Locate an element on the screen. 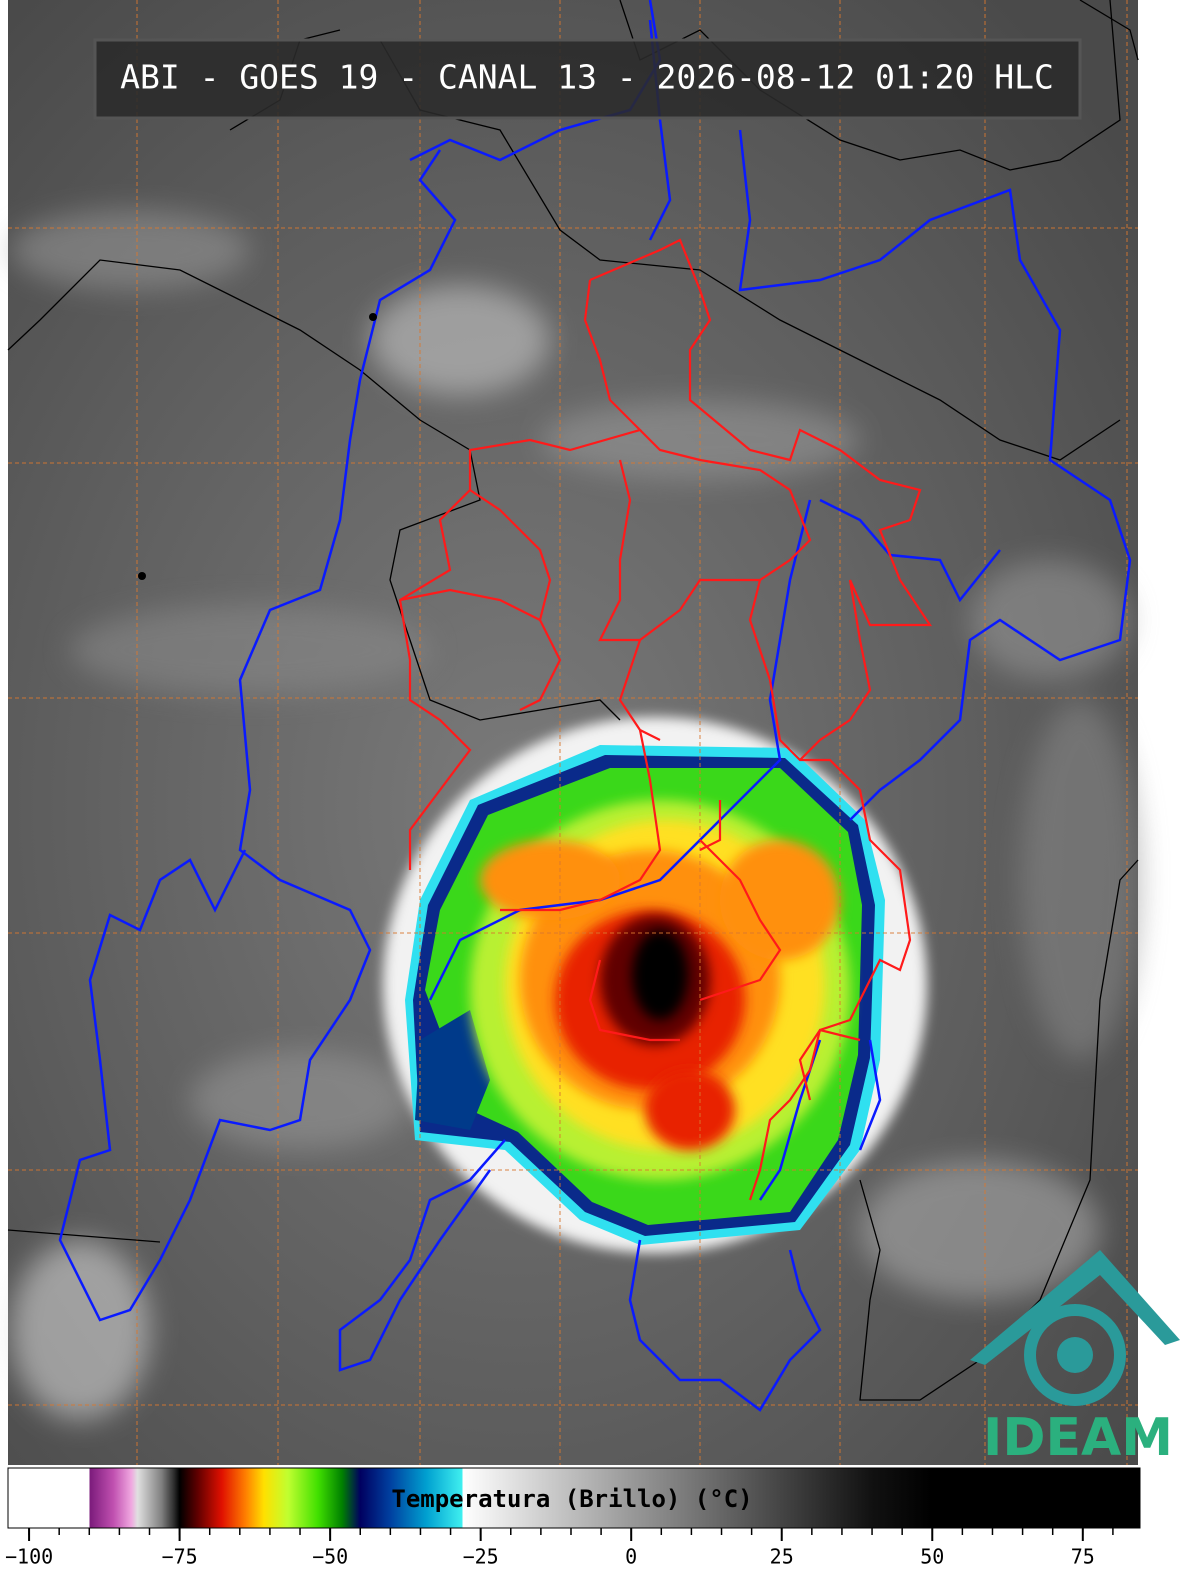  colorbar-label: Temperatura (Brillo) (°C) is located at coordinates (571, 1499).